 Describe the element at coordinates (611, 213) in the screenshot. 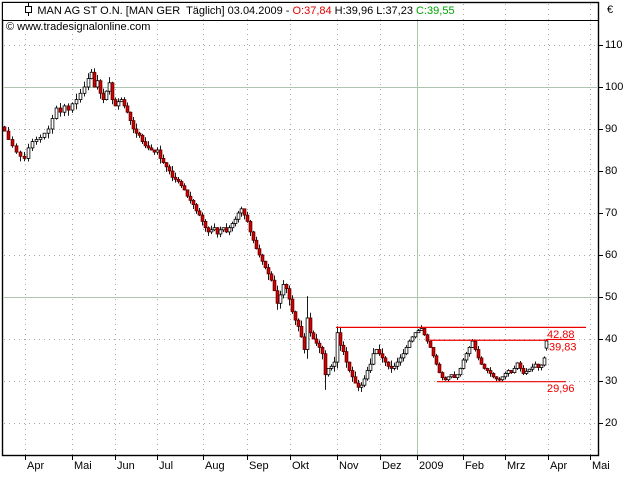

I see `y-axis-tick-label: 70` at that location.